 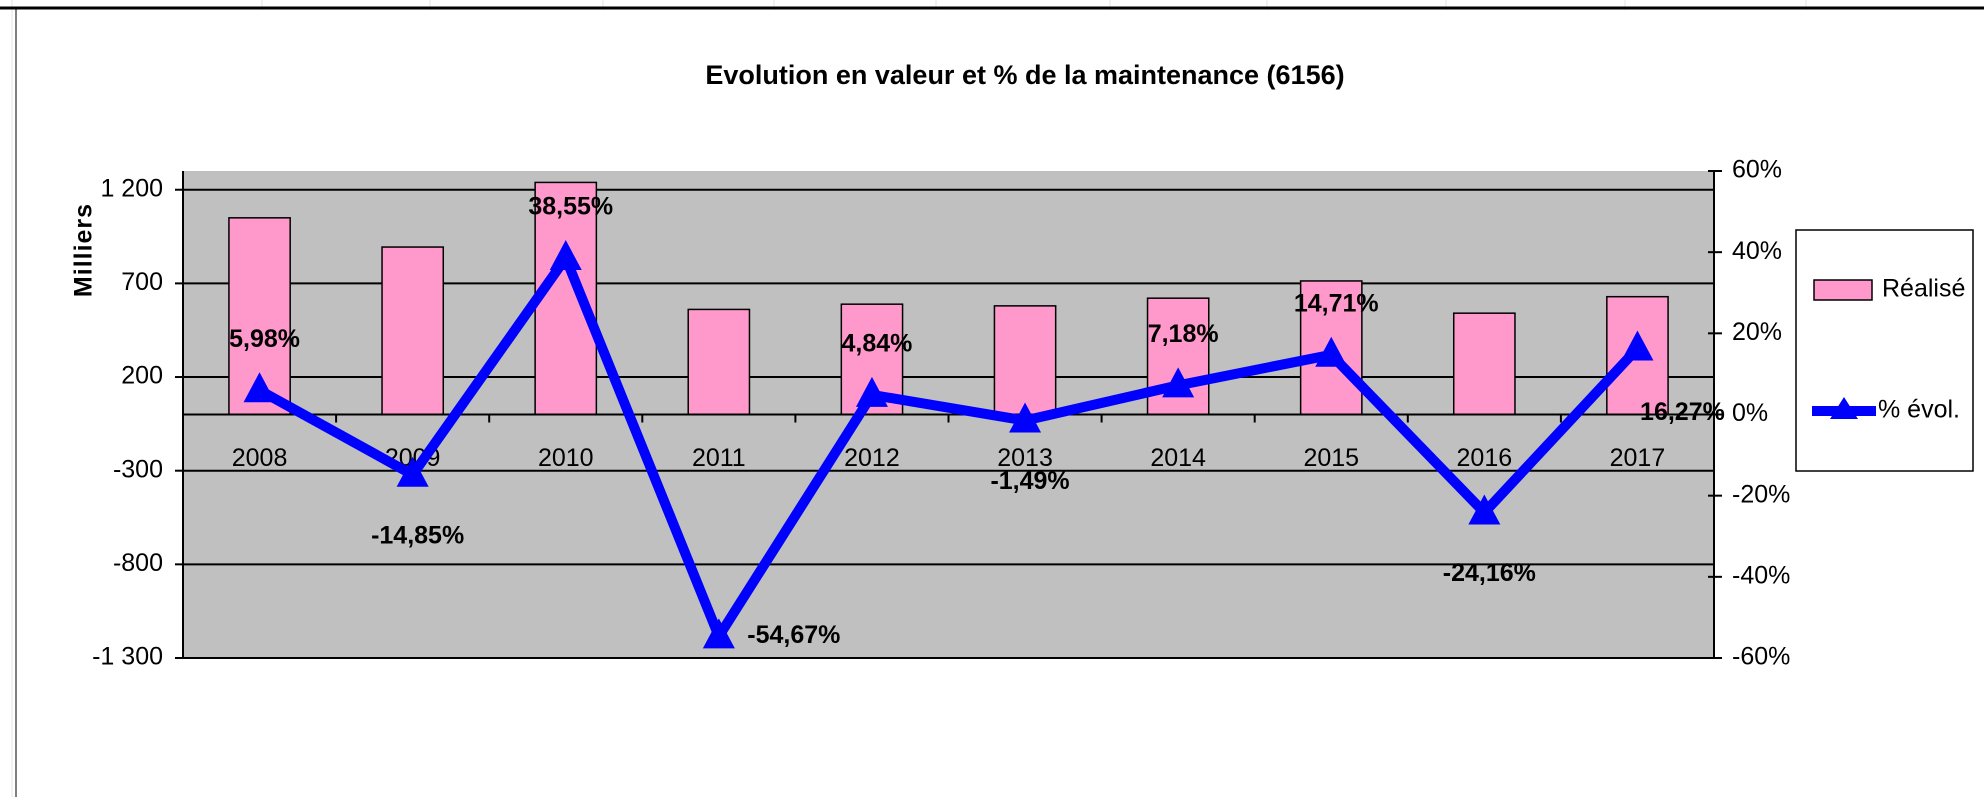 What do you see at coordinates (793, 635) in the screenshot?
I see `data-label: -54,67%` at bounding box center [793, 635].